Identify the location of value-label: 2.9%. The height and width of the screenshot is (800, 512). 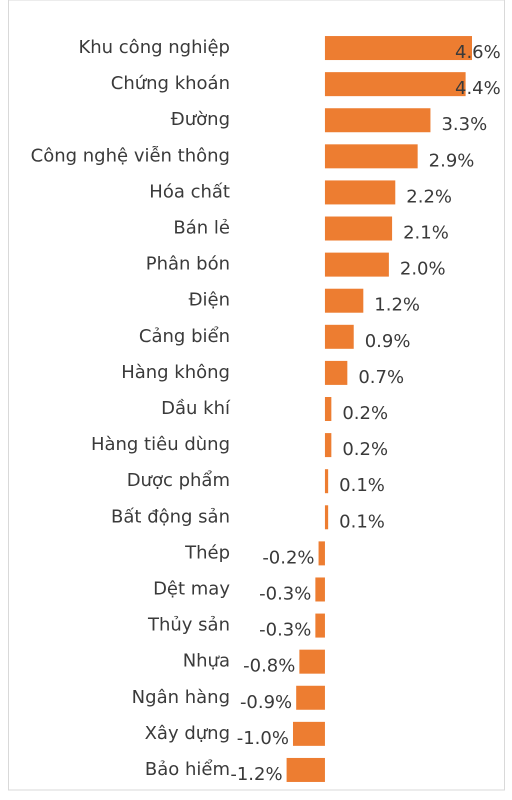
(452, 160).